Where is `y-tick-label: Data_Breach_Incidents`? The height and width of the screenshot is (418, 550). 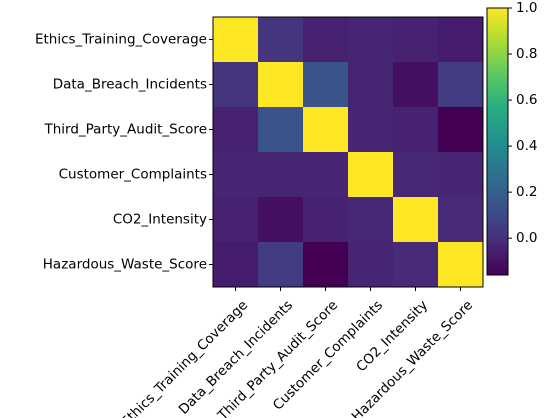 y-tick-label: Data_Breach_Incidents is located at coordinates (130, 85).